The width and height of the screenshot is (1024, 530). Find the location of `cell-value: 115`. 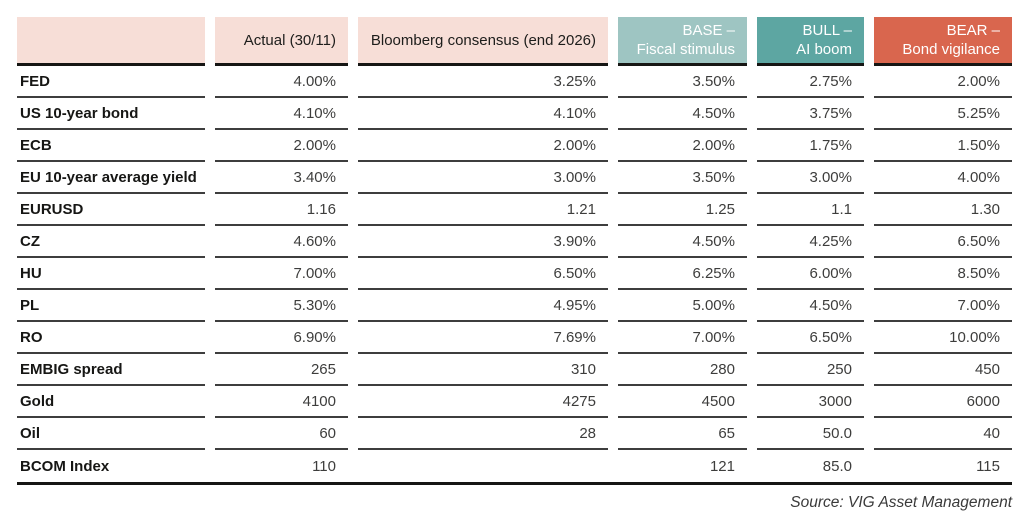

cell-value: 115 is located at coordinates (988, 466).